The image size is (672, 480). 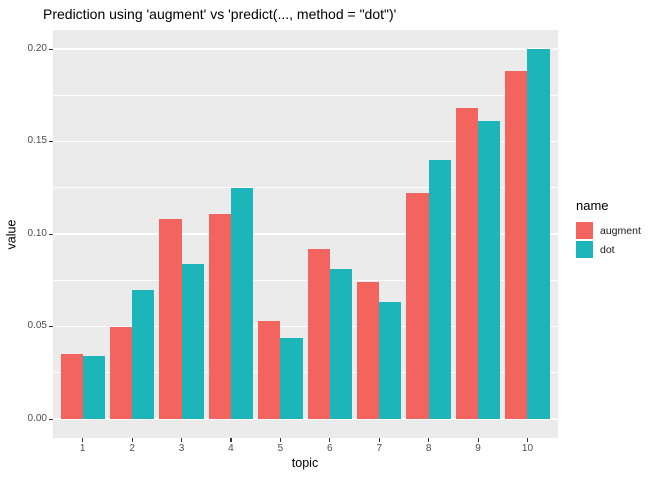 What do you see at coordinates (280, 448) in the screenshot?
I see `x-tick-label: 5` at bounding box center [280, 448].